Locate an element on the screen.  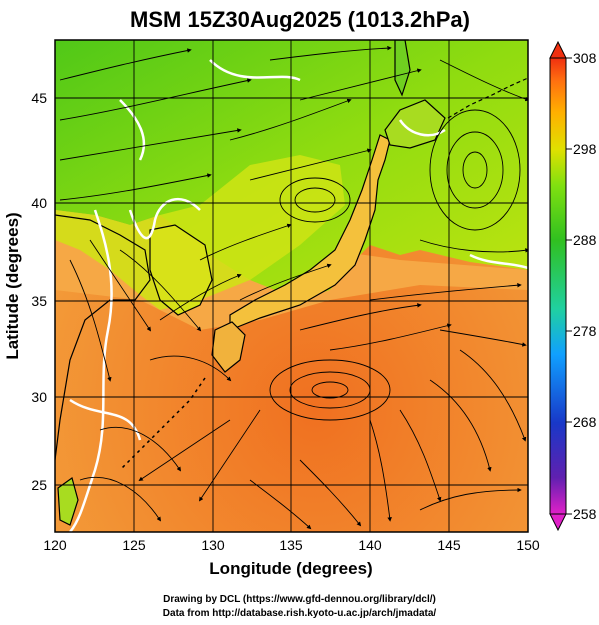
korea-land is located at coordinates (181, 270).